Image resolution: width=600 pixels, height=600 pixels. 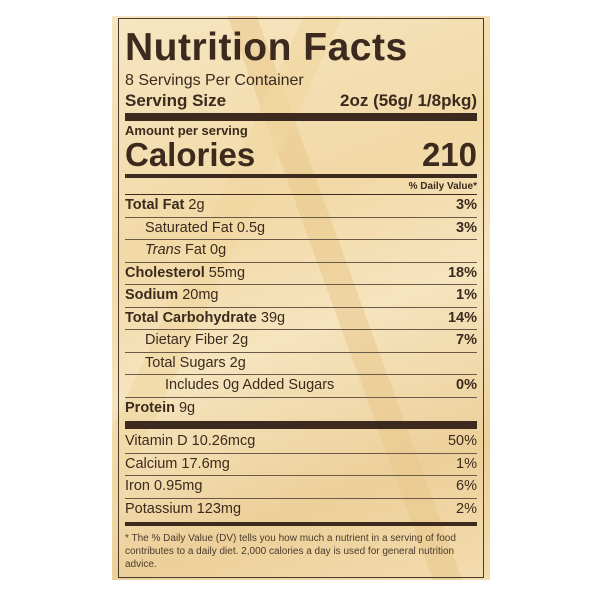 What do you see at coordinates (156, 441) in the screenshot?
I see `vitamin-label: Vitamin D` at bounding box center [156, 441].